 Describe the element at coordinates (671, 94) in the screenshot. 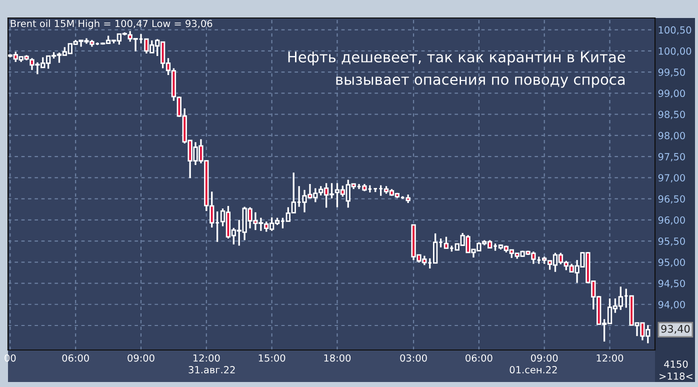

I see `y-tick-label: 99,00` at that location.